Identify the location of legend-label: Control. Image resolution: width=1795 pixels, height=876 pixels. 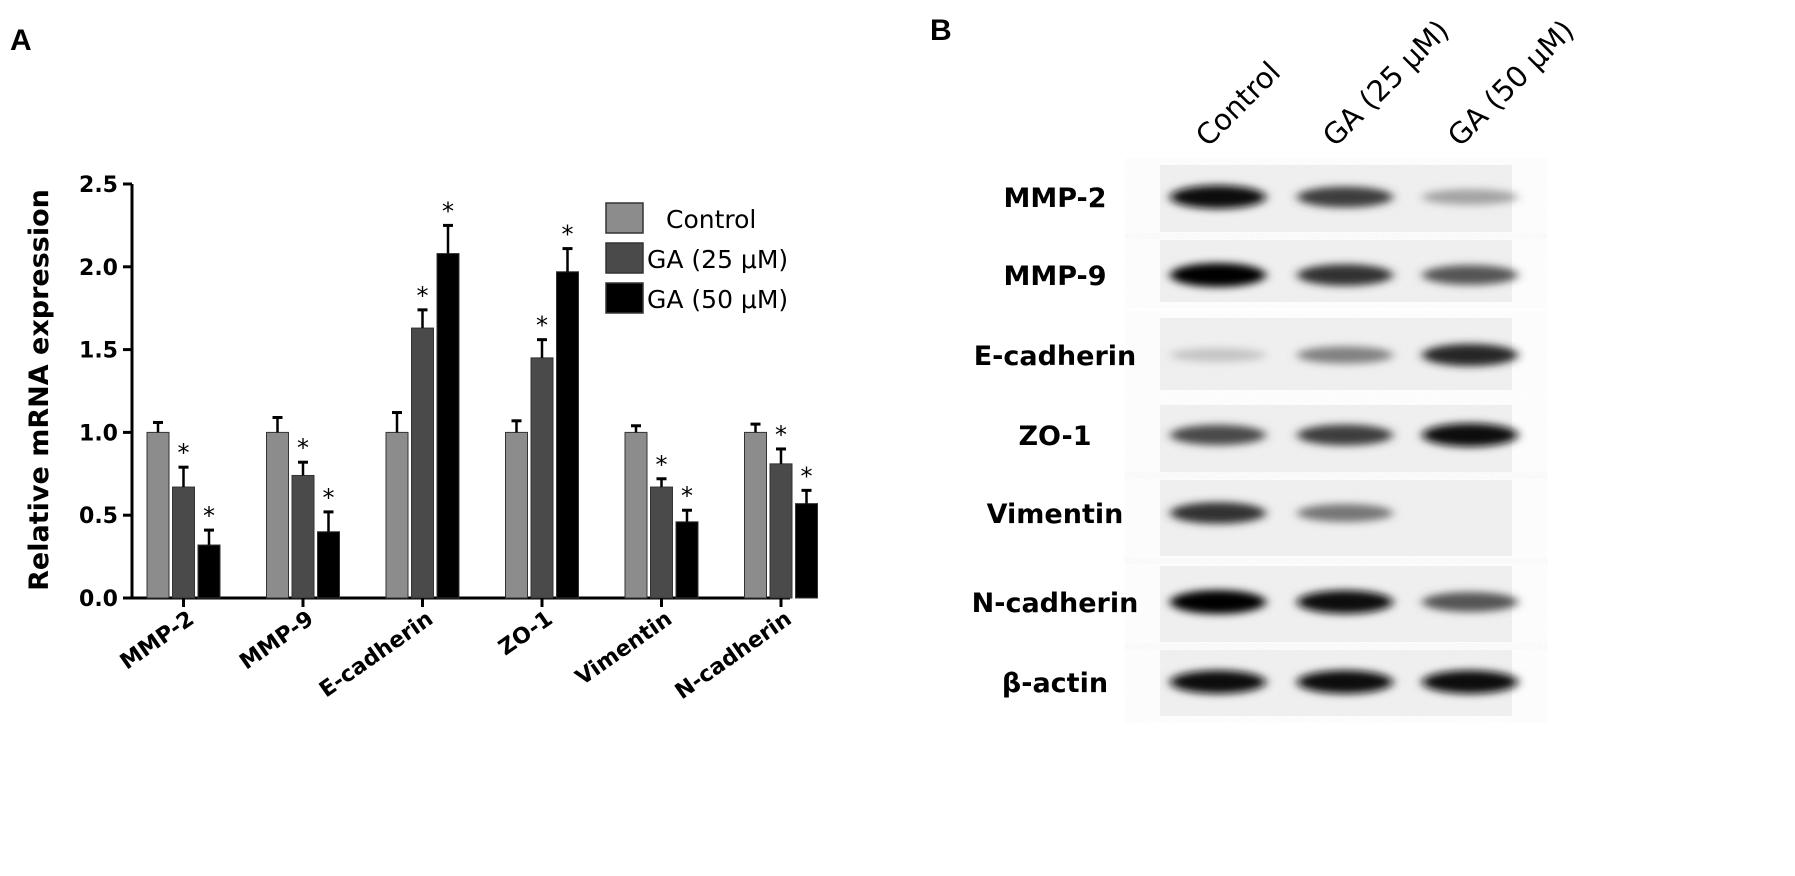
(711, 219).